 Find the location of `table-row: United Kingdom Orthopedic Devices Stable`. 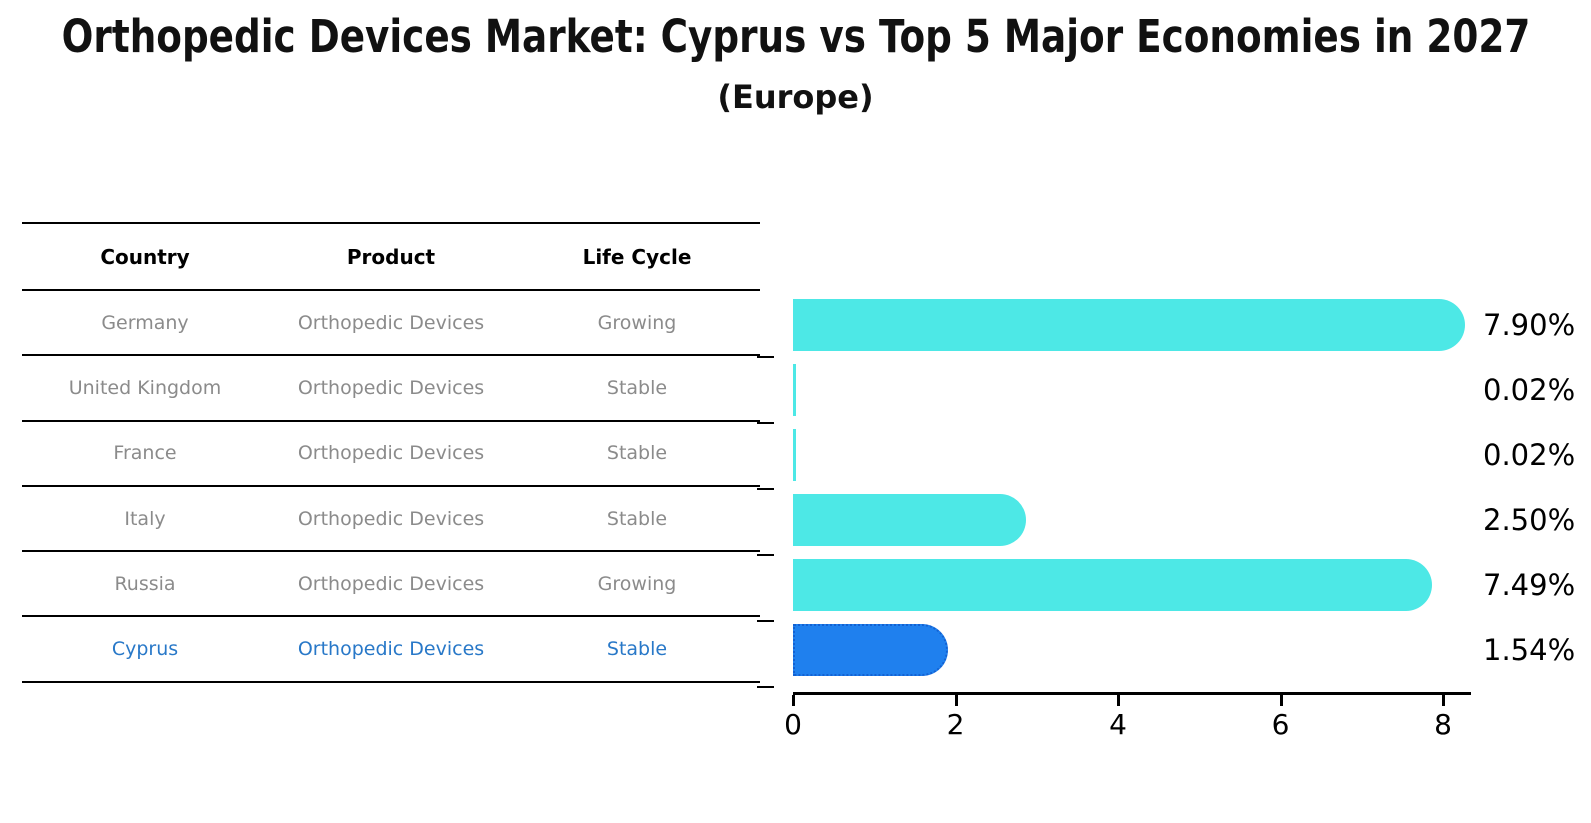

table-row: United Kingdom Orthopedic Devices Stable is located at coordinates (391, 389).